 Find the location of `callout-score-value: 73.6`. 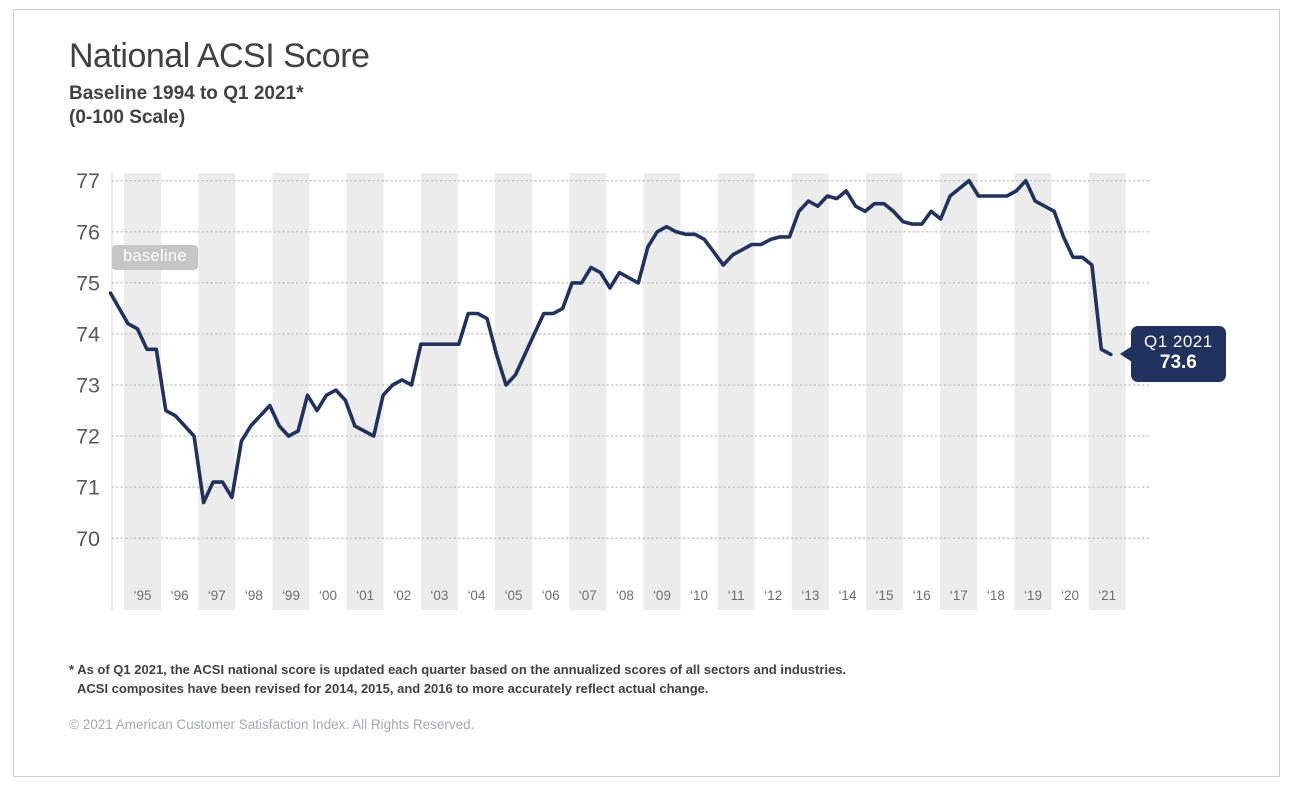

callout-score-value: 73.6 is located at coordinates (1178, 363).